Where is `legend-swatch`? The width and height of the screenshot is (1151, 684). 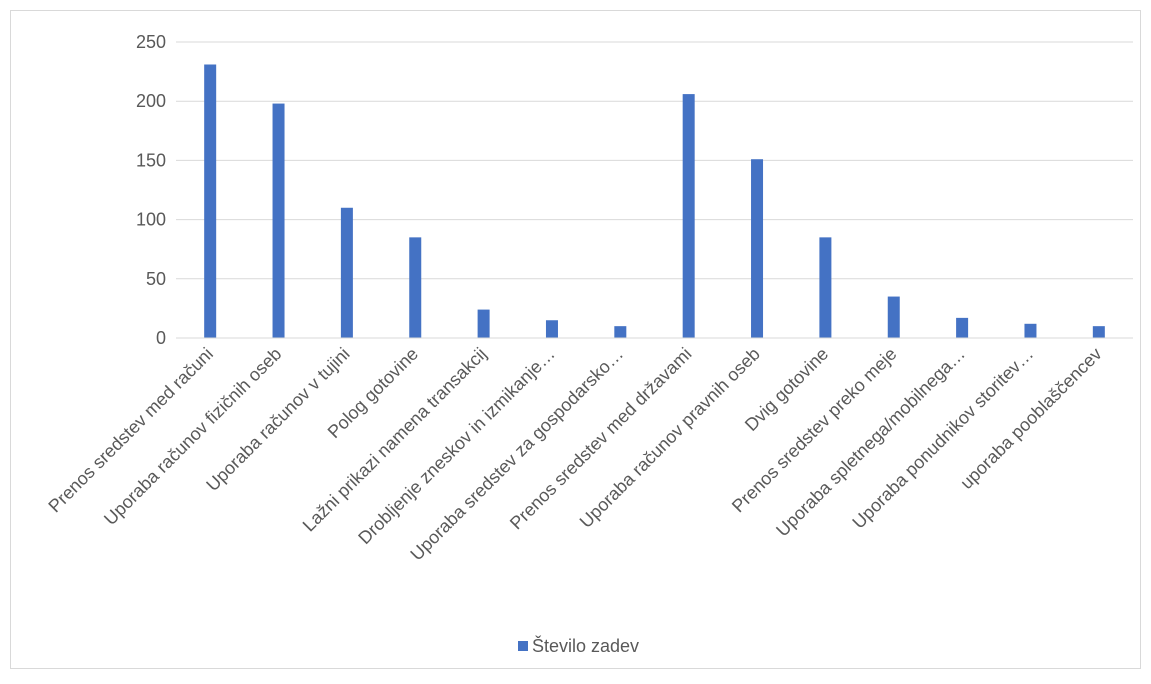
legend-swatch is located at coordinates (523, 646).